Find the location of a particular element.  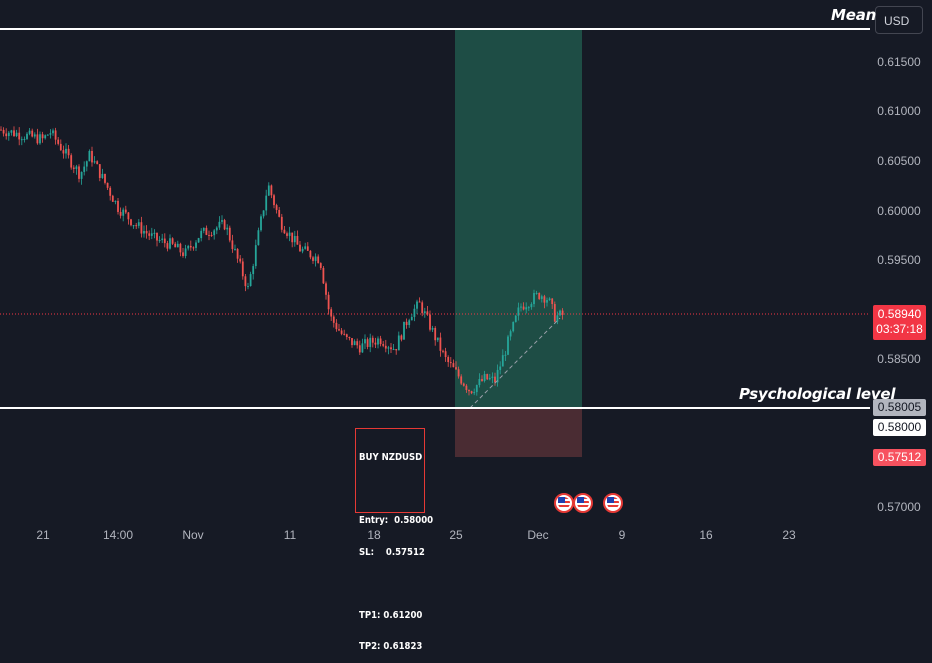

x-tick-label: 21 is located at coordinates (43, 535).